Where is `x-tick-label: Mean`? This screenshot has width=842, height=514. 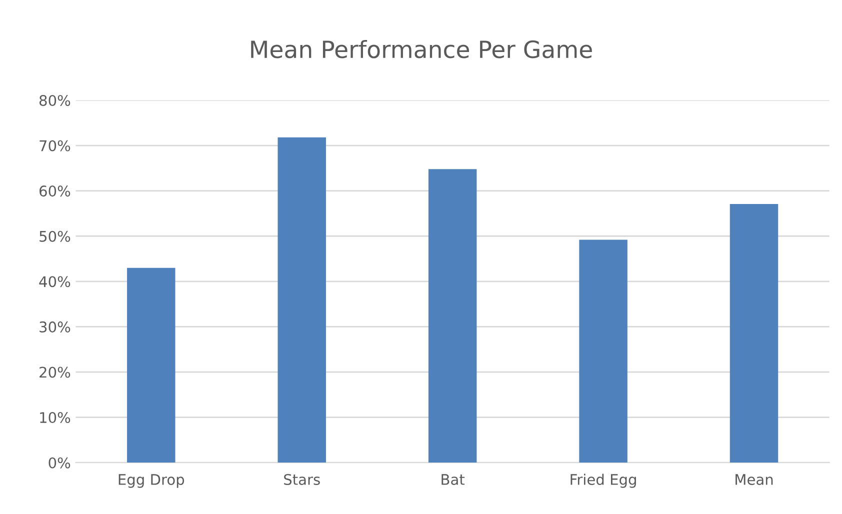
x-tick-label: Mean is located at coordinates (754, 479).